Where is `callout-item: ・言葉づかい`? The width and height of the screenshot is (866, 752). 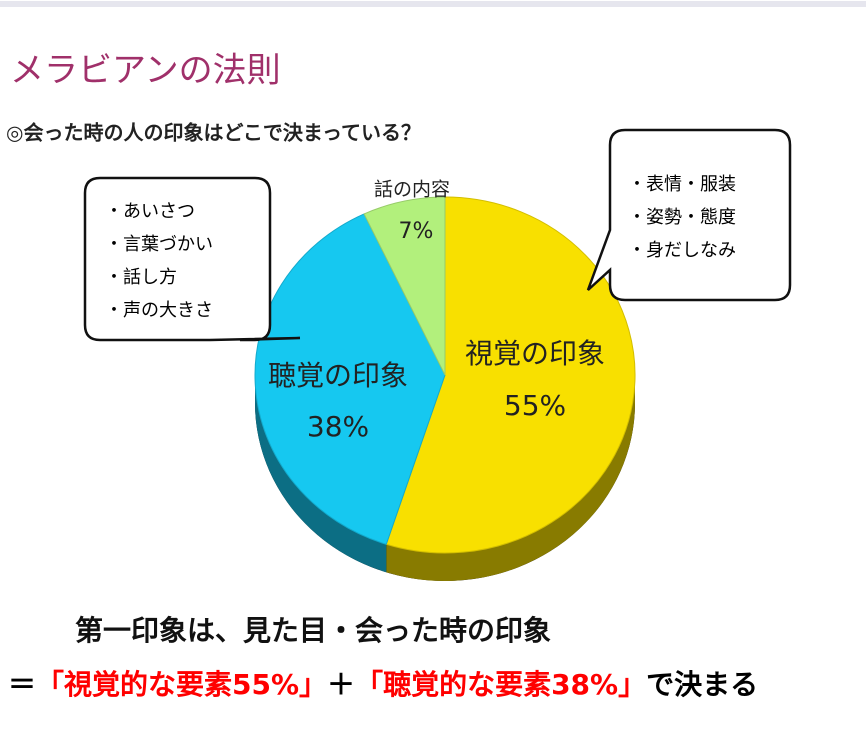
callout-item: ・言葉づかい is located at coordinates (159, 244).